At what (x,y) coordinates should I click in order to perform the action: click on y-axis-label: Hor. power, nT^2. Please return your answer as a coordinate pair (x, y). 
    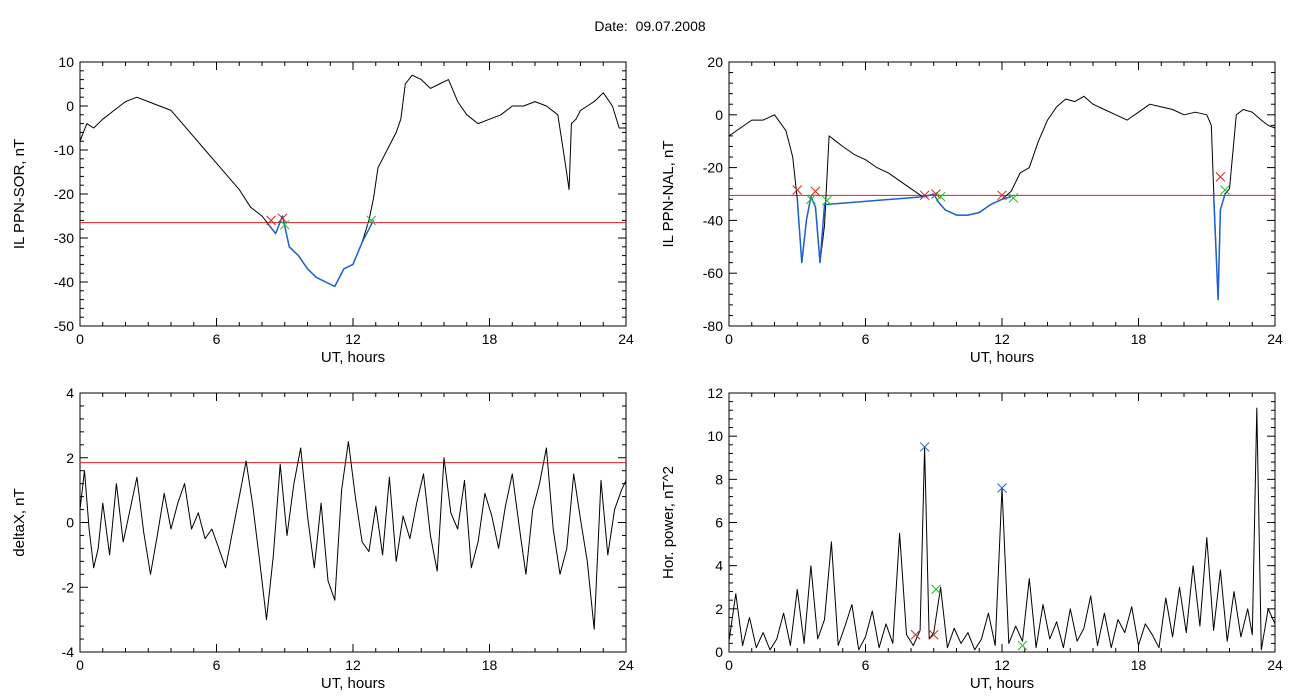
    Looking at the image, I should click on (668, 522).